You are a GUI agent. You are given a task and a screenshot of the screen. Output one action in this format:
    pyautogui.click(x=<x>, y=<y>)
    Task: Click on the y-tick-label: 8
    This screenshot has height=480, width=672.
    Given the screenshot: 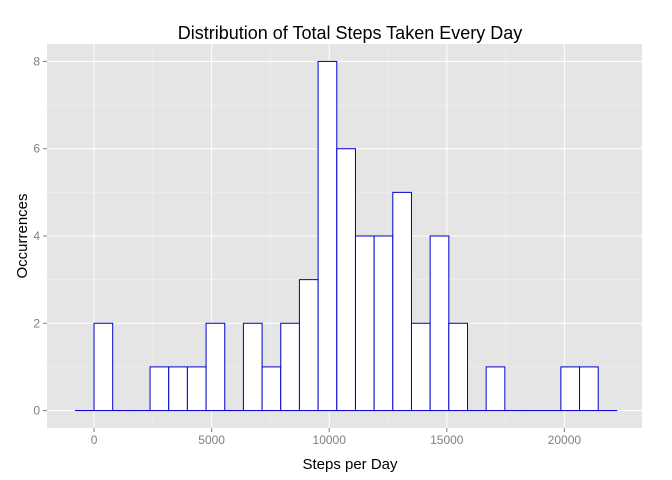 What is the action you would take?
    pyautogui.click(x=36, y=61)
    